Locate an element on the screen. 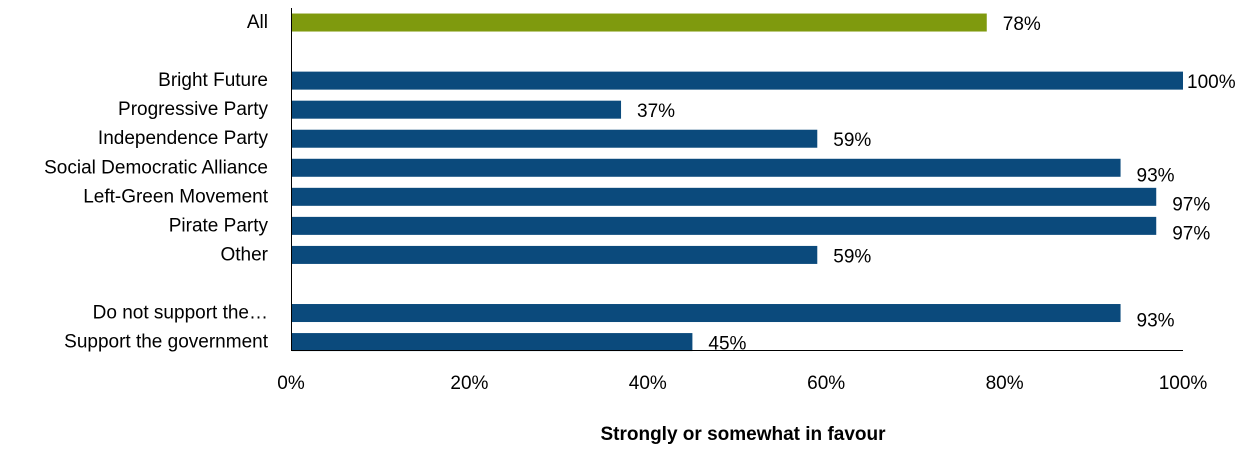  bar-progressive-party is located at coordinates (457, 109).